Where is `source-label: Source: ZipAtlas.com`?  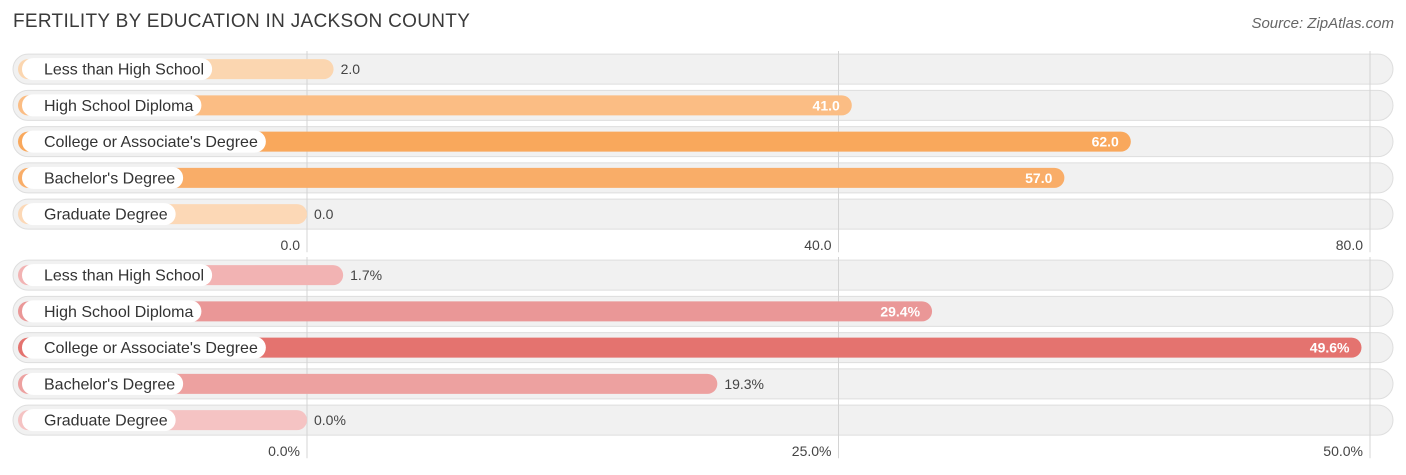 source-label: Source: ZipAtlas.com is located at coordinates (1322, 23).